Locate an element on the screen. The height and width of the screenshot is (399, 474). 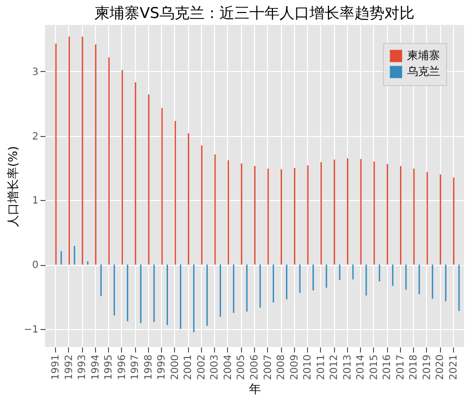
x-axis-title: 年 is located at coordinates (255, 389).